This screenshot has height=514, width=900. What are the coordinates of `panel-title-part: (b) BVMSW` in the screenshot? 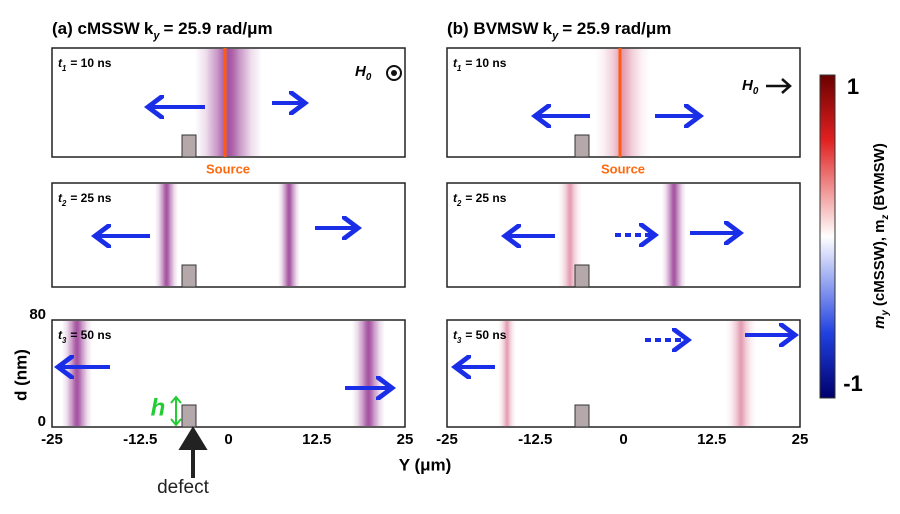 It's located at (493, 28).